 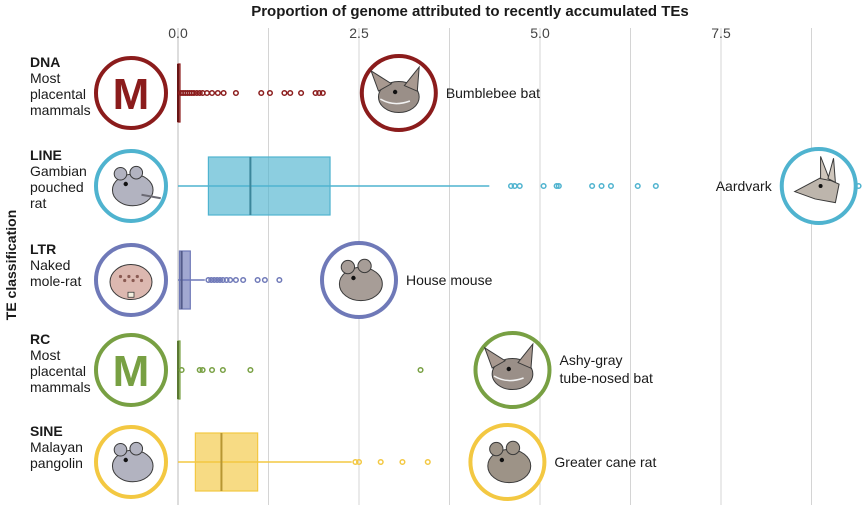 What do you see at coordinates (540, 33) in the screenshot?
I see `x-tick-label: 5.0` at bounding box center [540, 33].